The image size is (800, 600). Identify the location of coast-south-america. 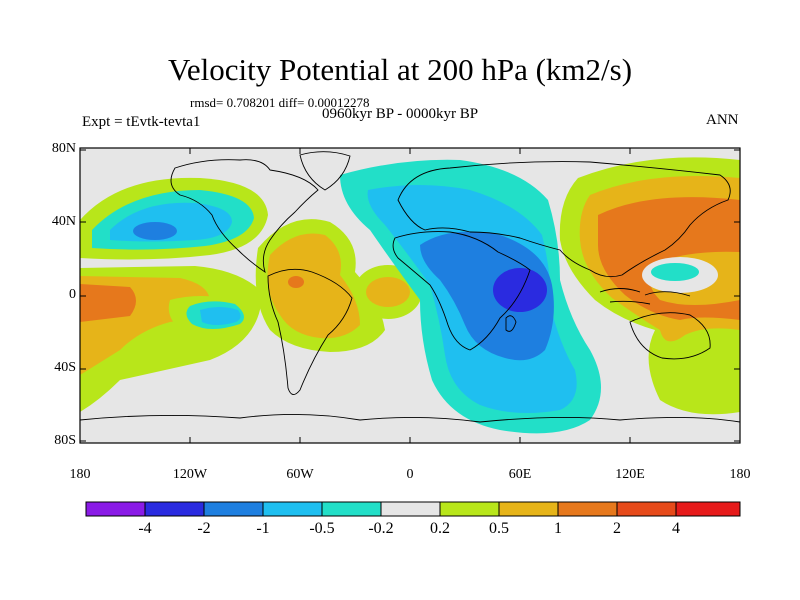
(310, 331).